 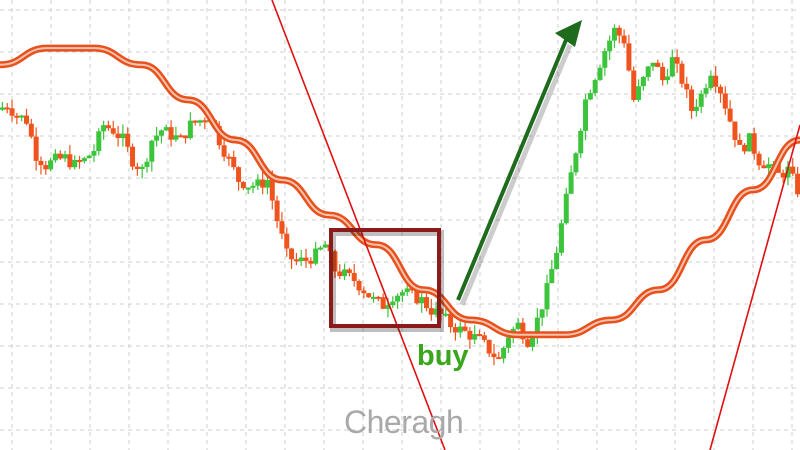 What do you see at coordinates (754, 287) in the screenshot?
I see `trendline` at bounding box center [754, 287].